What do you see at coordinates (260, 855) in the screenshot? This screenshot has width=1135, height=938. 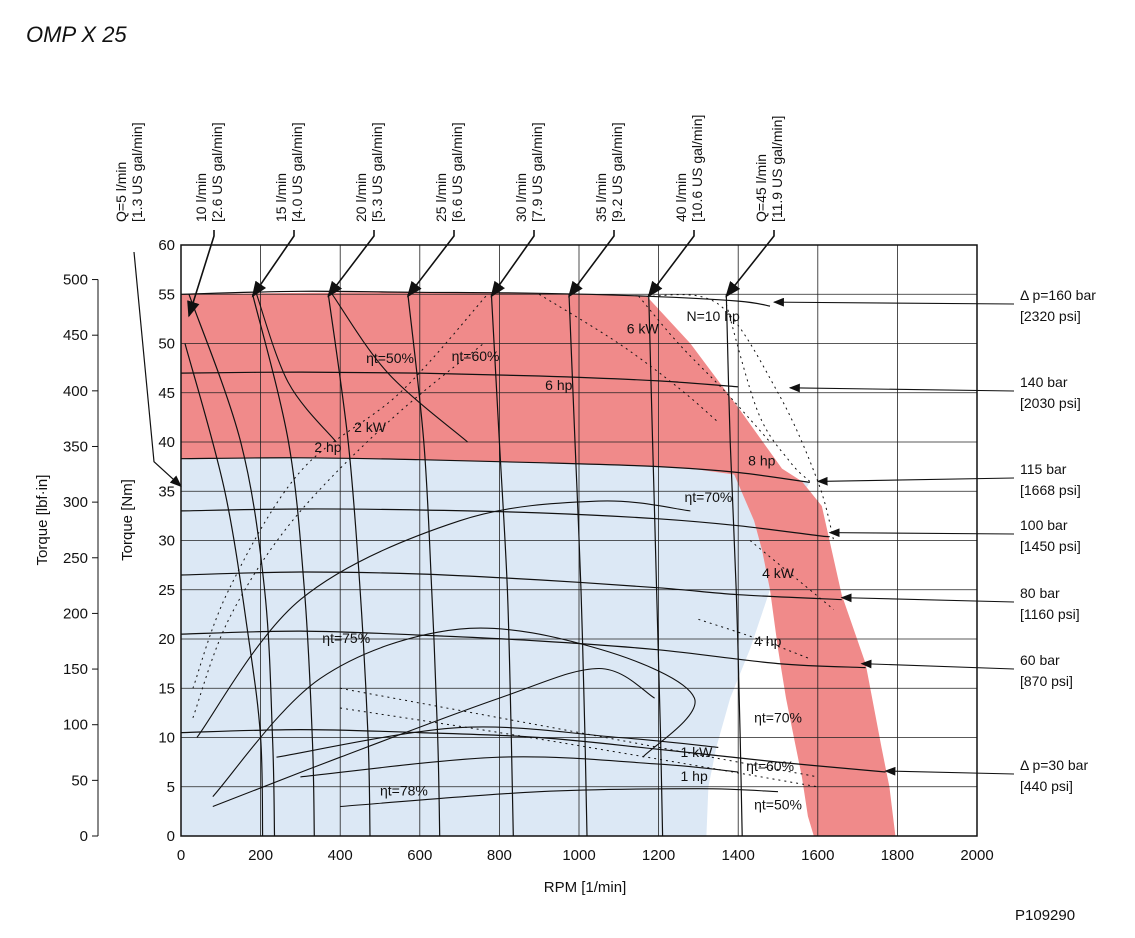 I see `x-tick-label: 200` at bounding box center [260, 855].